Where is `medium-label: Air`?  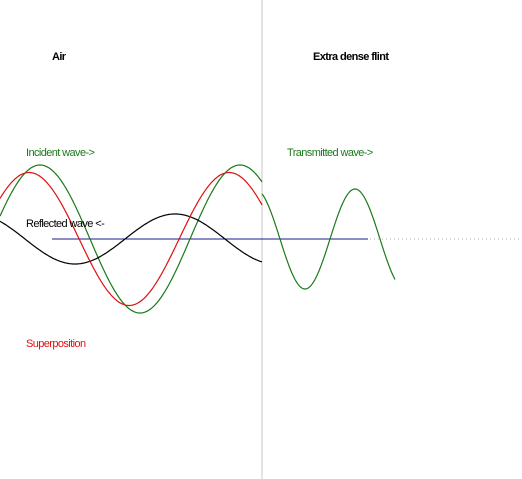
medium-label: Air is located at coordinates (59, 57).